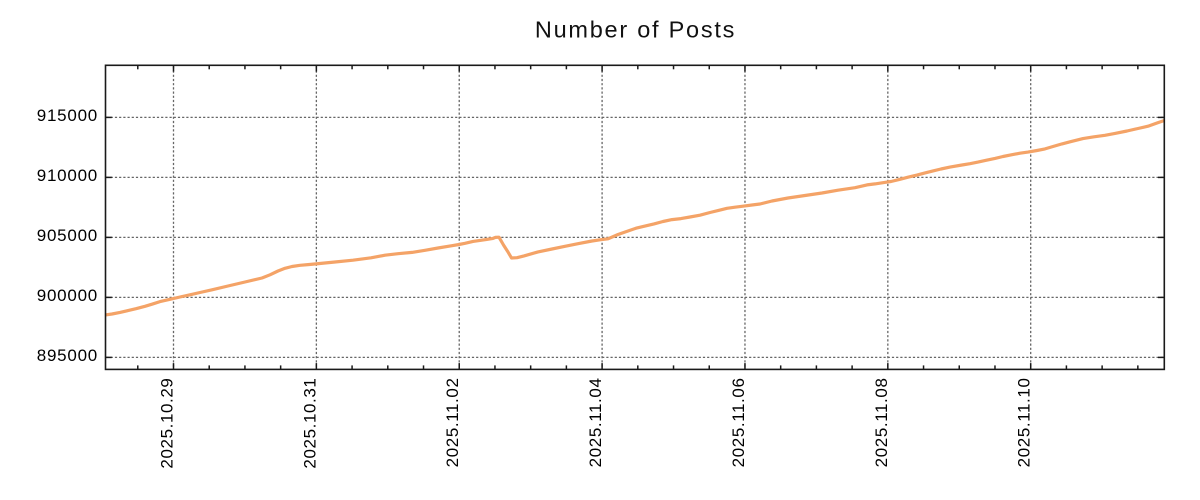  Describe the element at coordinates (67, 115) in the screenshot. I see `svg-text: 915000` at that location.